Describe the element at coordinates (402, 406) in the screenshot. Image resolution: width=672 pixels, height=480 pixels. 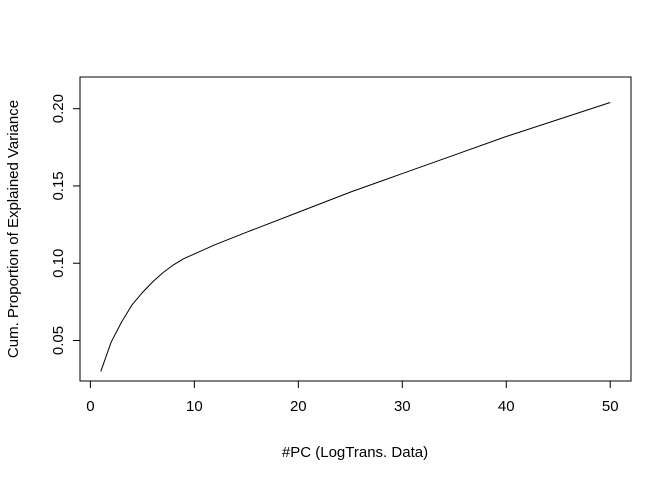
I see `x-tick-label: 30` at that location.